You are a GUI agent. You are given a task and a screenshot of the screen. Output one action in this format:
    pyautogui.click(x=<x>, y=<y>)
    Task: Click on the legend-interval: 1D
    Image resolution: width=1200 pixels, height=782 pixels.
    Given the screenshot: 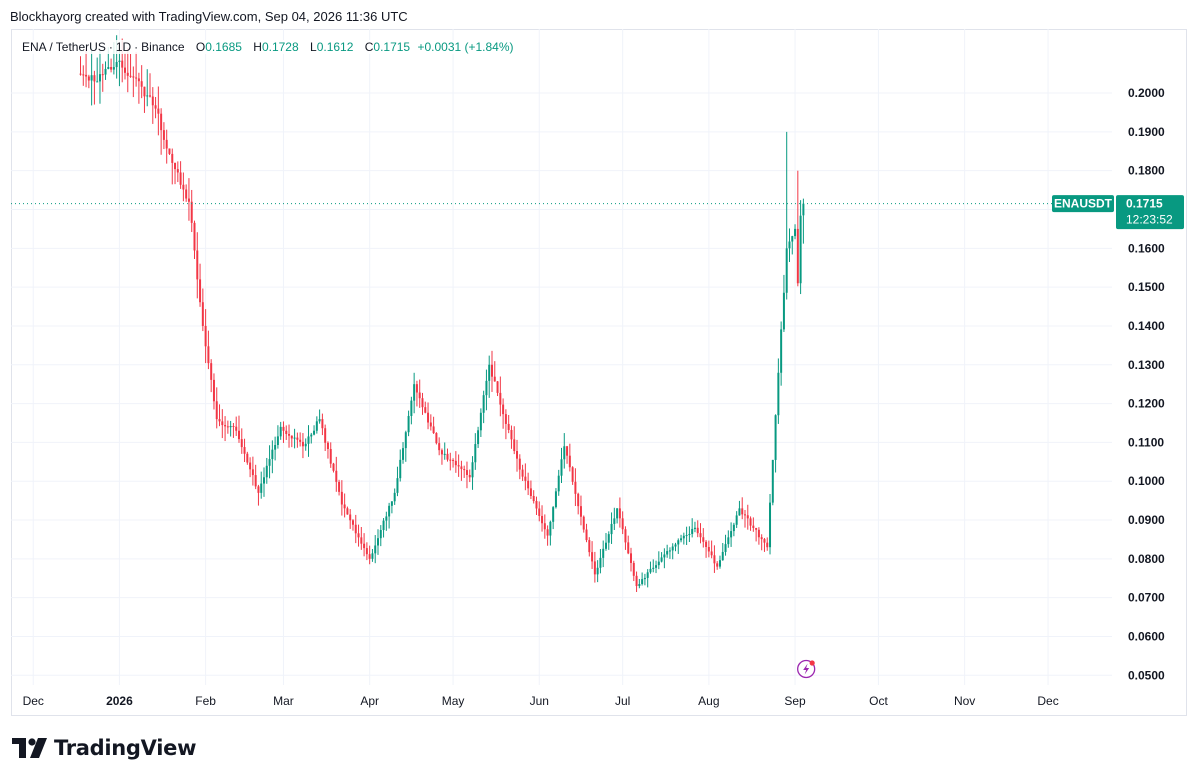 What is the action you would take?
    pyautogui.click(x=123, y=47)
    